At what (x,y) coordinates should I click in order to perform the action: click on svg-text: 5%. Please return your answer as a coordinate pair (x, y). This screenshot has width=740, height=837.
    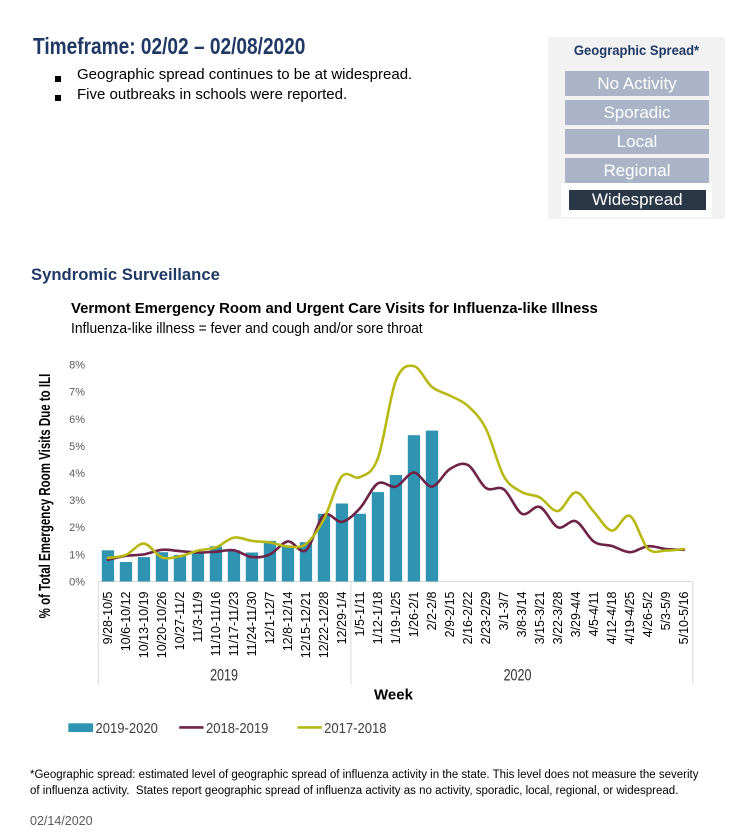
    Looking at the image, I should click on (77, 447).